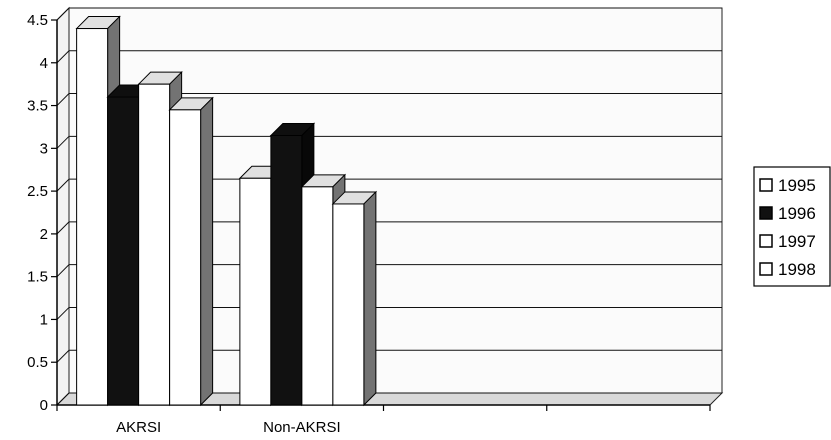  Describe the element at coordinates (138, 427) in the screenshot. I see `x-category-label: AKRSI` at that location.